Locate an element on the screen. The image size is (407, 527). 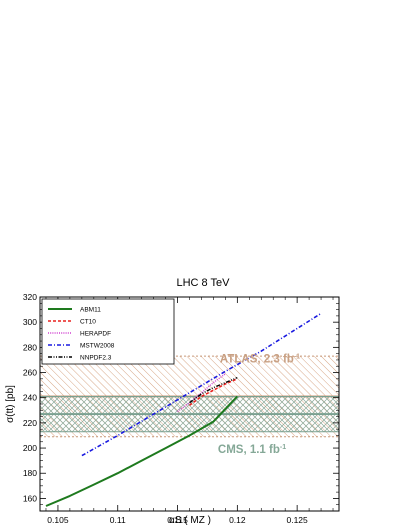
y-tick-label: 280 is located at coordinates (30, 347).